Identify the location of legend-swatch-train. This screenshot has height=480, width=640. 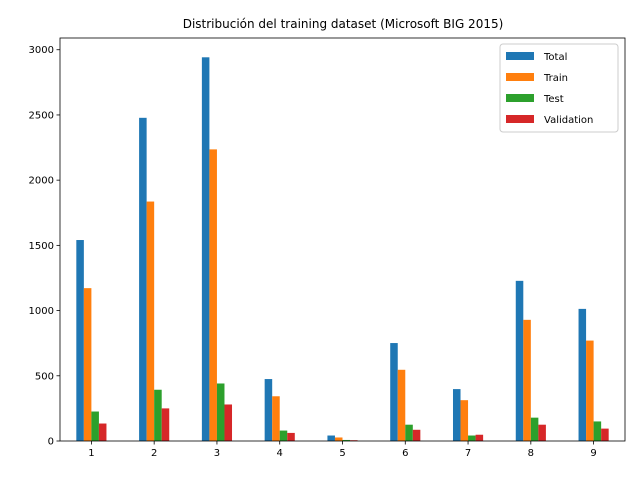
(520, 77).